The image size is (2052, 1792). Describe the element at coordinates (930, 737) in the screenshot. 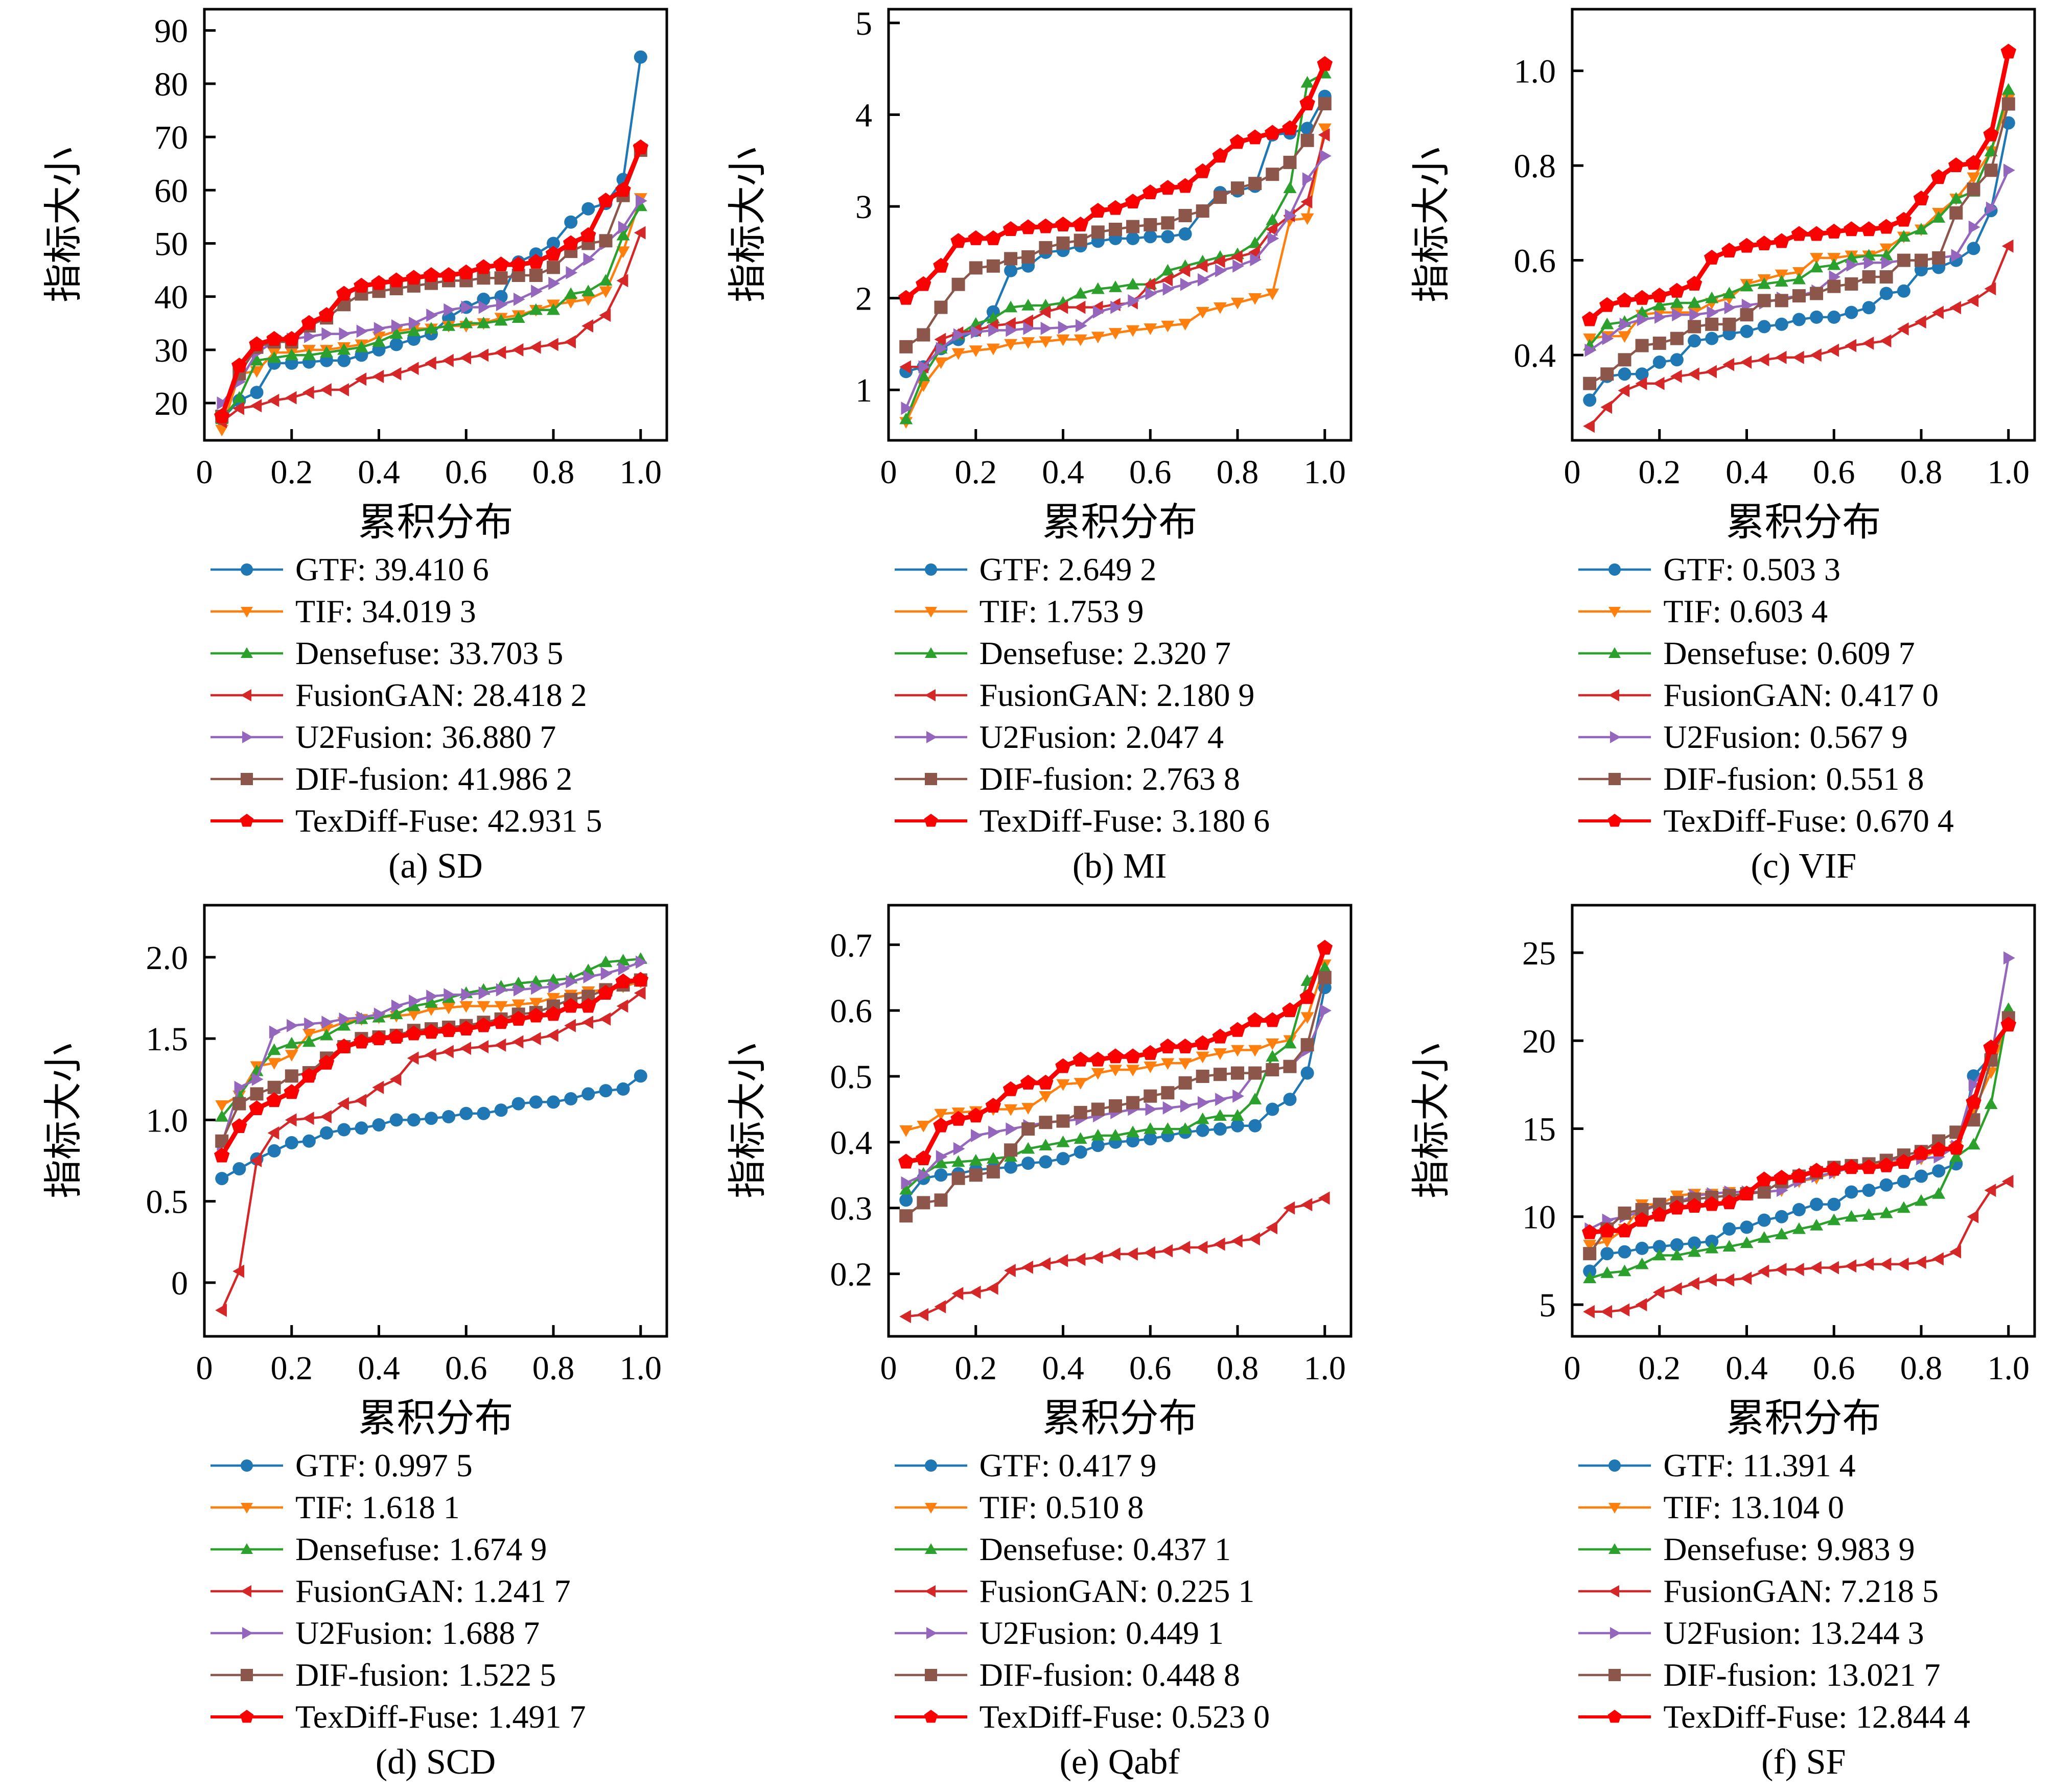

I see `legend-marker-triangle-right-icon` at that location.